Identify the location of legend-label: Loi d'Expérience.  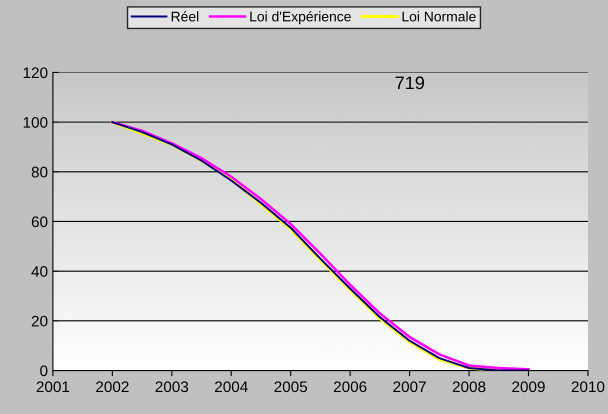
(300, 17).